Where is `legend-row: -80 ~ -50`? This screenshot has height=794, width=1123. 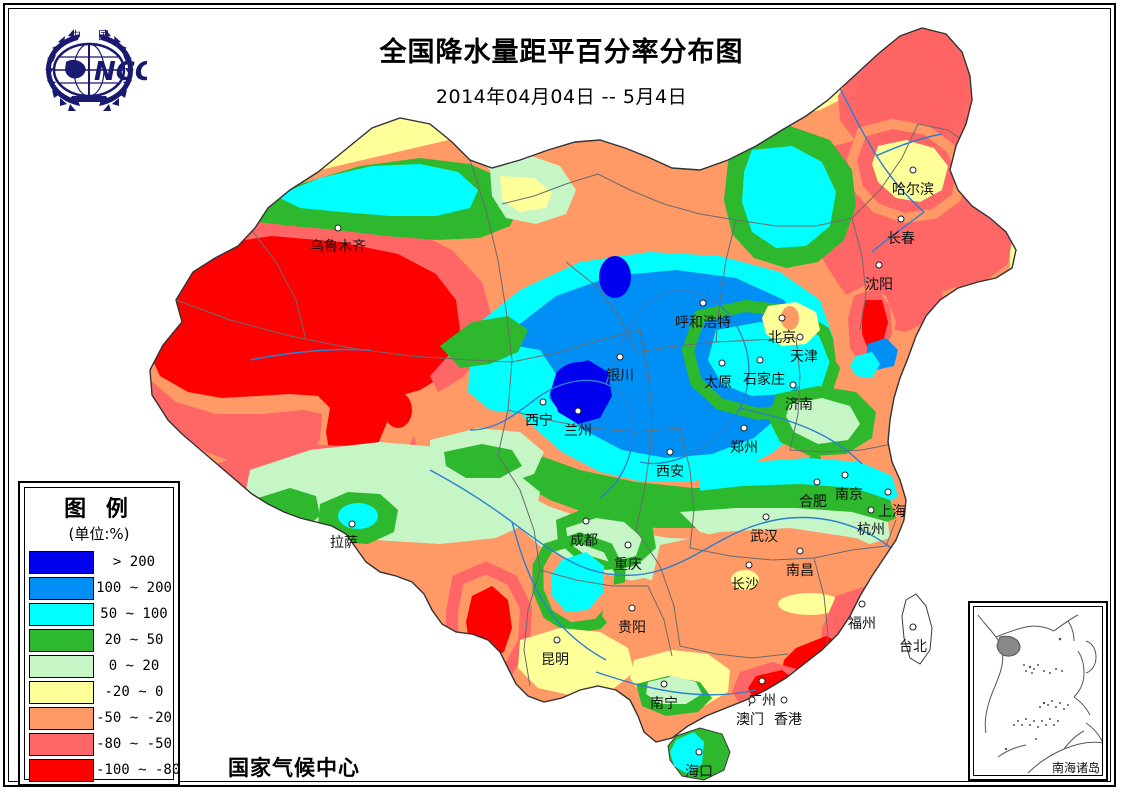 legend-row: -80 ~ -50 is located at coordinates (100, 744).